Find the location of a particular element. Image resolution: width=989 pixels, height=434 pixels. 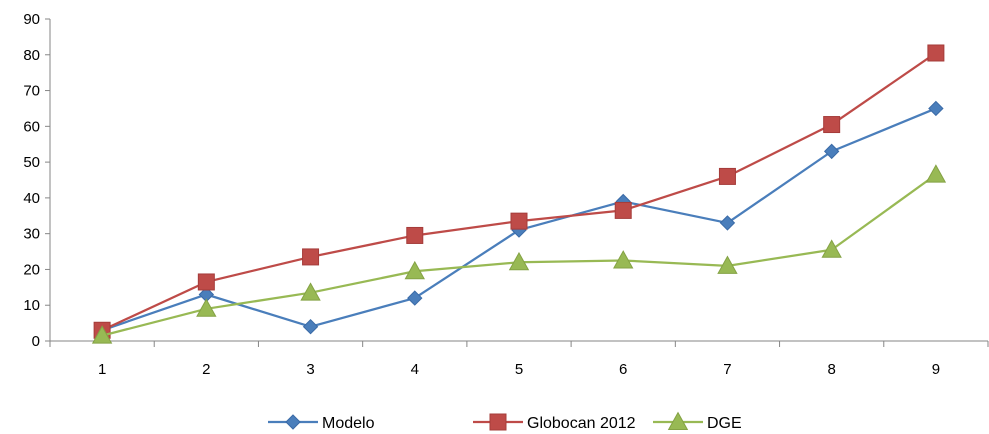

y-tick-label: 50 is located at coordinates (31, 162).